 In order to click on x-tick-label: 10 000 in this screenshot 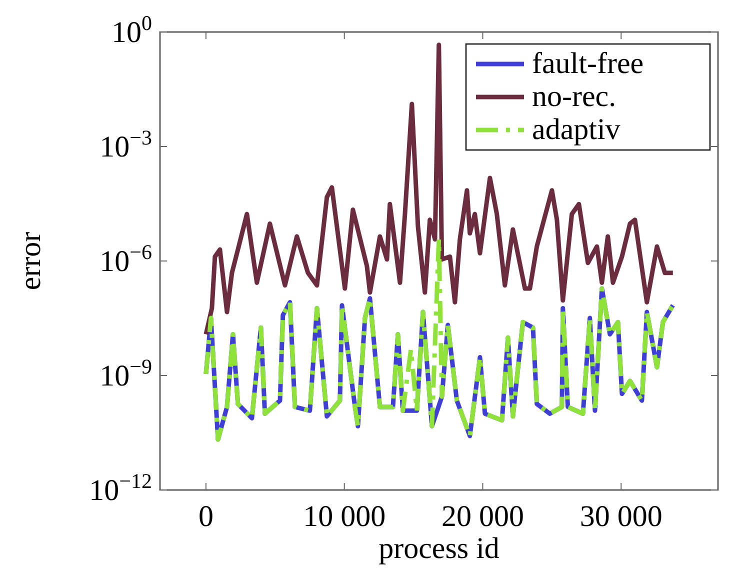, I will do `click(344, 516)`.